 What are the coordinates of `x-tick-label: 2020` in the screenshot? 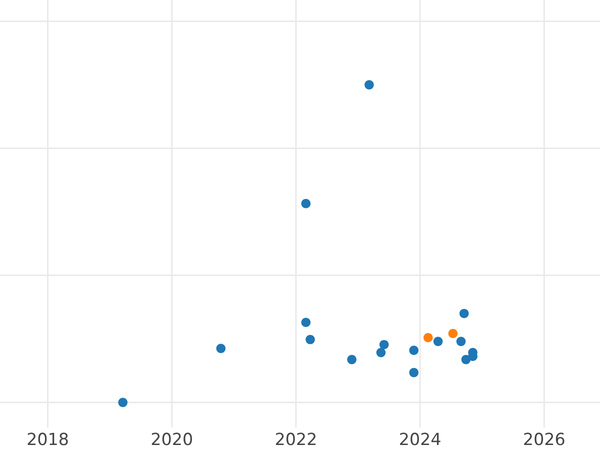 It's located at (172, 439).